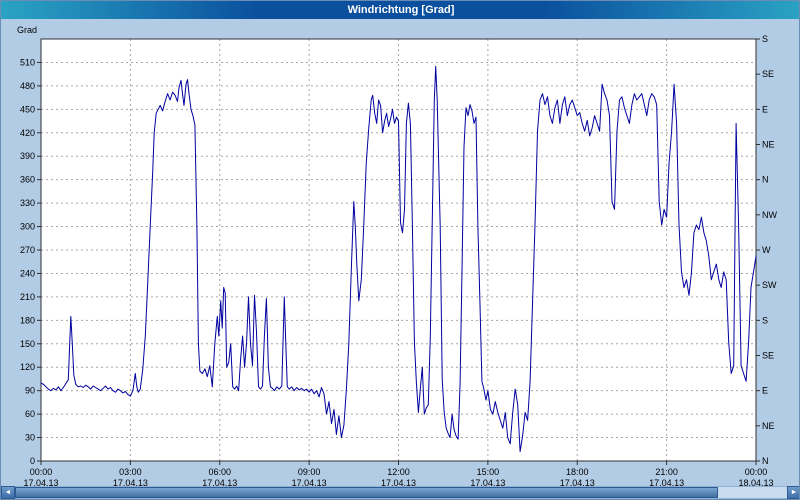  Describe the element at coordinates (488, 472) in the screenshot. I see `svg-text: 15:00` at that location.